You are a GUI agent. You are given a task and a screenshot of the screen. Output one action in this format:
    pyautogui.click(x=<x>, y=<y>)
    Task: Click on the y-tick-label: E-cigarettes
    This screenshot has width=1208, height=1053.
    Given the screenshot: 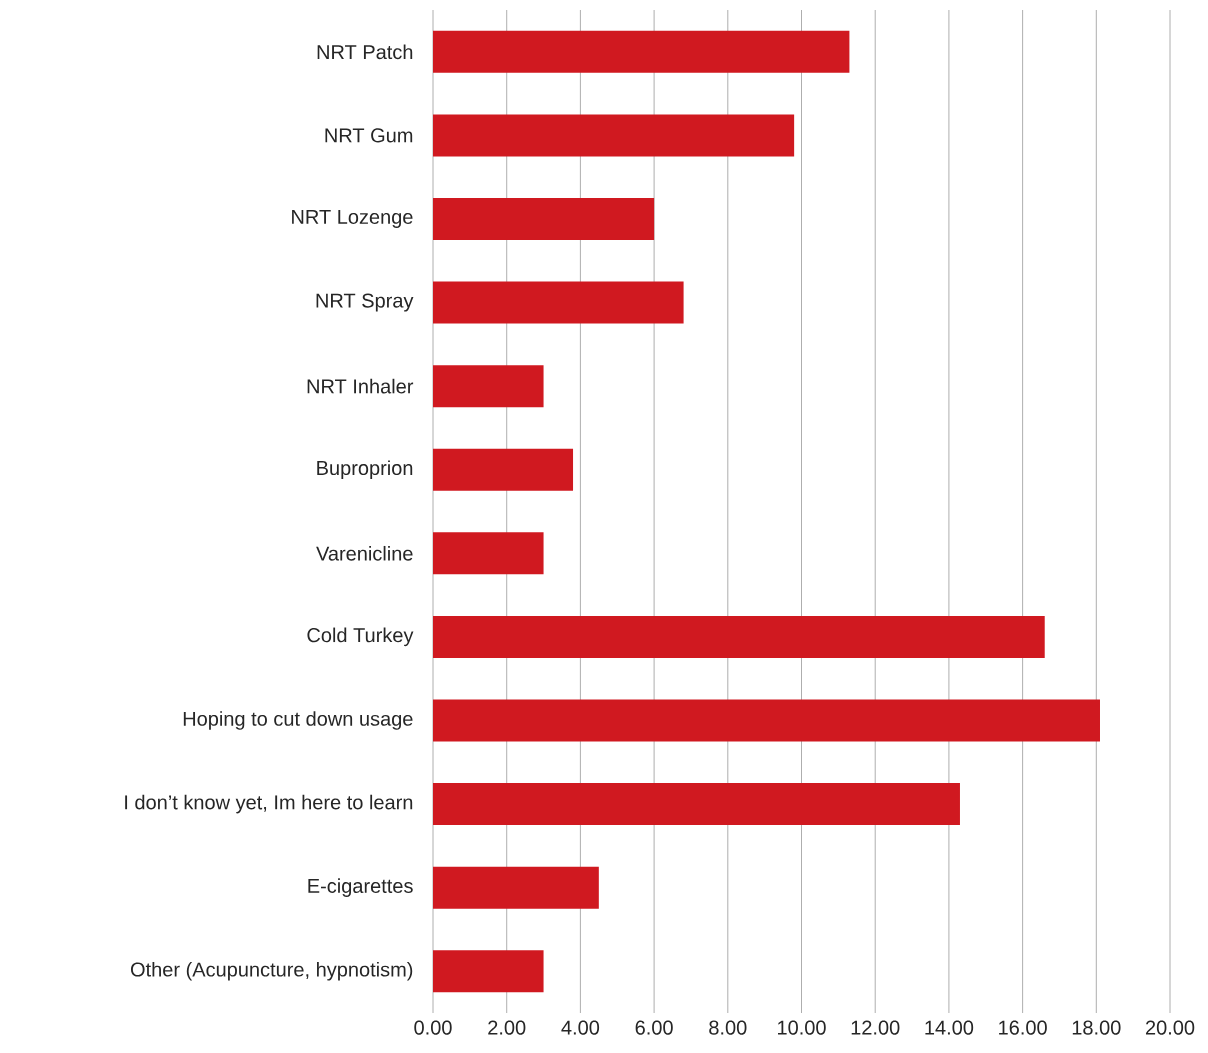 What is the action you would take?
    pyautogui.click(x=360, y=887)
    